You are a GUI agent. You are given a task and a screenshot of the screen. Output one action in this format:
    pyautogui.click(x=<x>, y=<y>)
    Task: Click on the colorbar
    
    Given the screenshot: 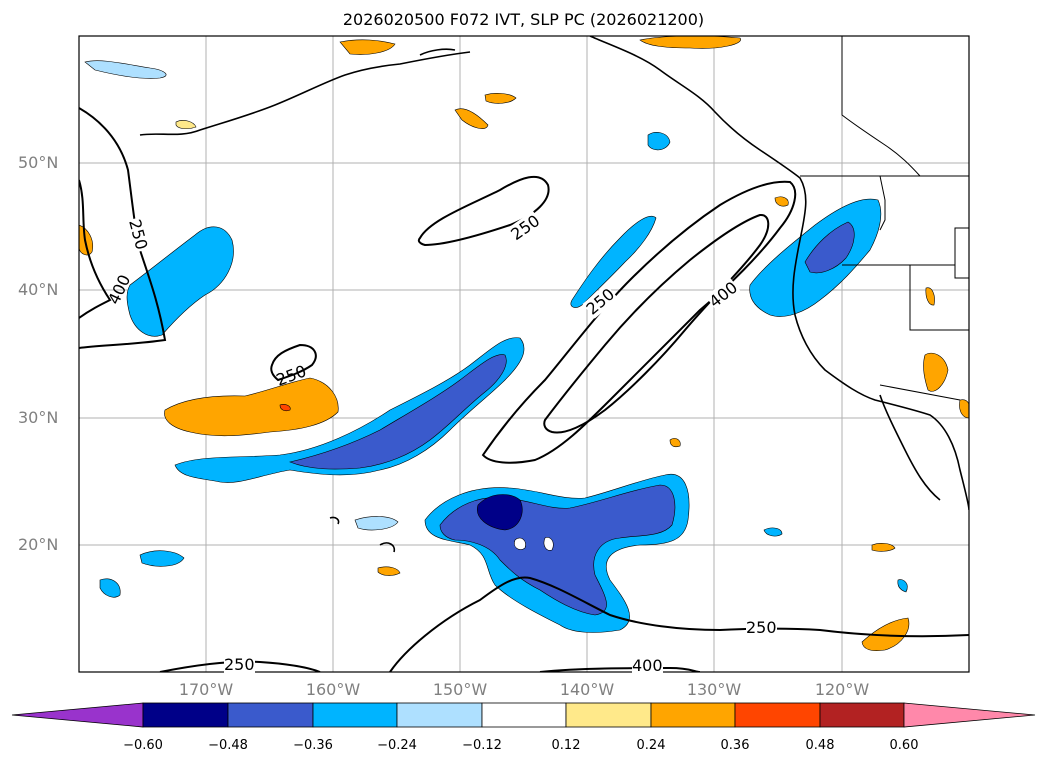 What is the action you would take?
    pyautogui.click(x=523, y=715)
    